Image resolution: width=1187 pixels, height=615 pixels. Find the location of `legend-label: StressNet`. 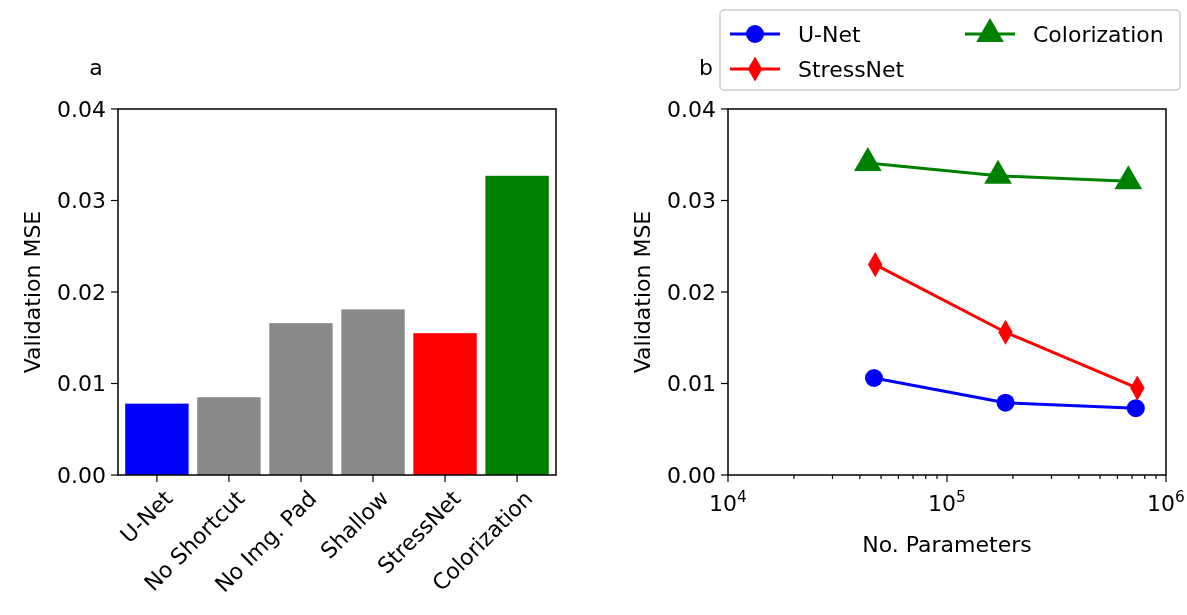

legend-label: StressNet is located at coordinates (851, 69).